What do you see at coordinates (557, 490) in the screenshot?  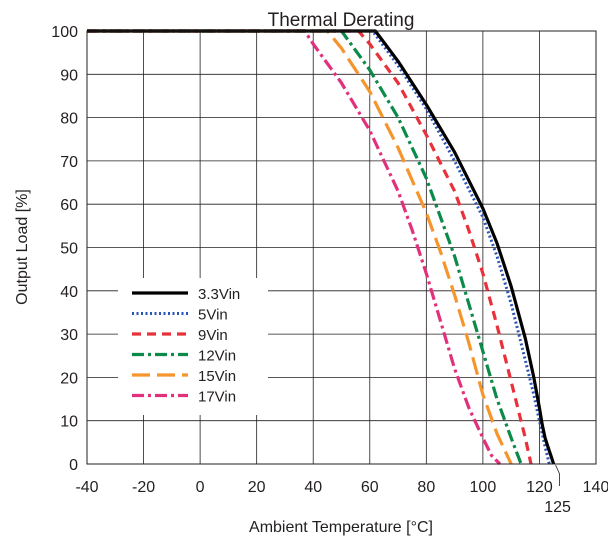 I see `annotations: 125` at bounding box center [557, 490].